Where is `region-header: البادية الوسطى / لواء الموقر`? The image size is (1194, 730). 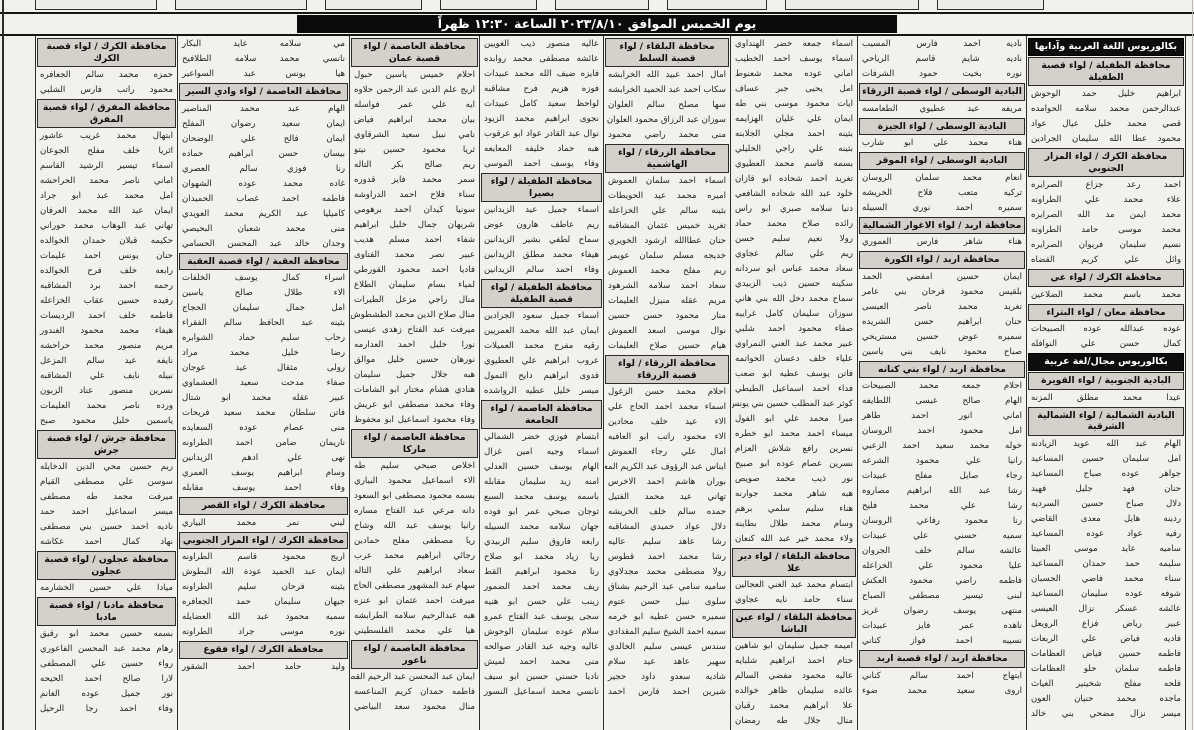 region-header: البادية الوسطى / لواء الموقر is located at coordinates (942, 161).